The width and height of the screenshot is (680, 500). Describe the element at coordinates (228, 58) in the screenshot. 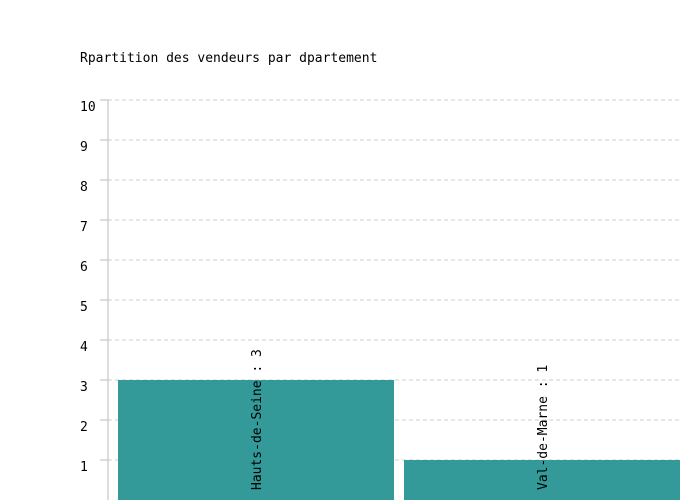

I see `chart-title: Rpartition des vendeurs par dpartement` at that location.